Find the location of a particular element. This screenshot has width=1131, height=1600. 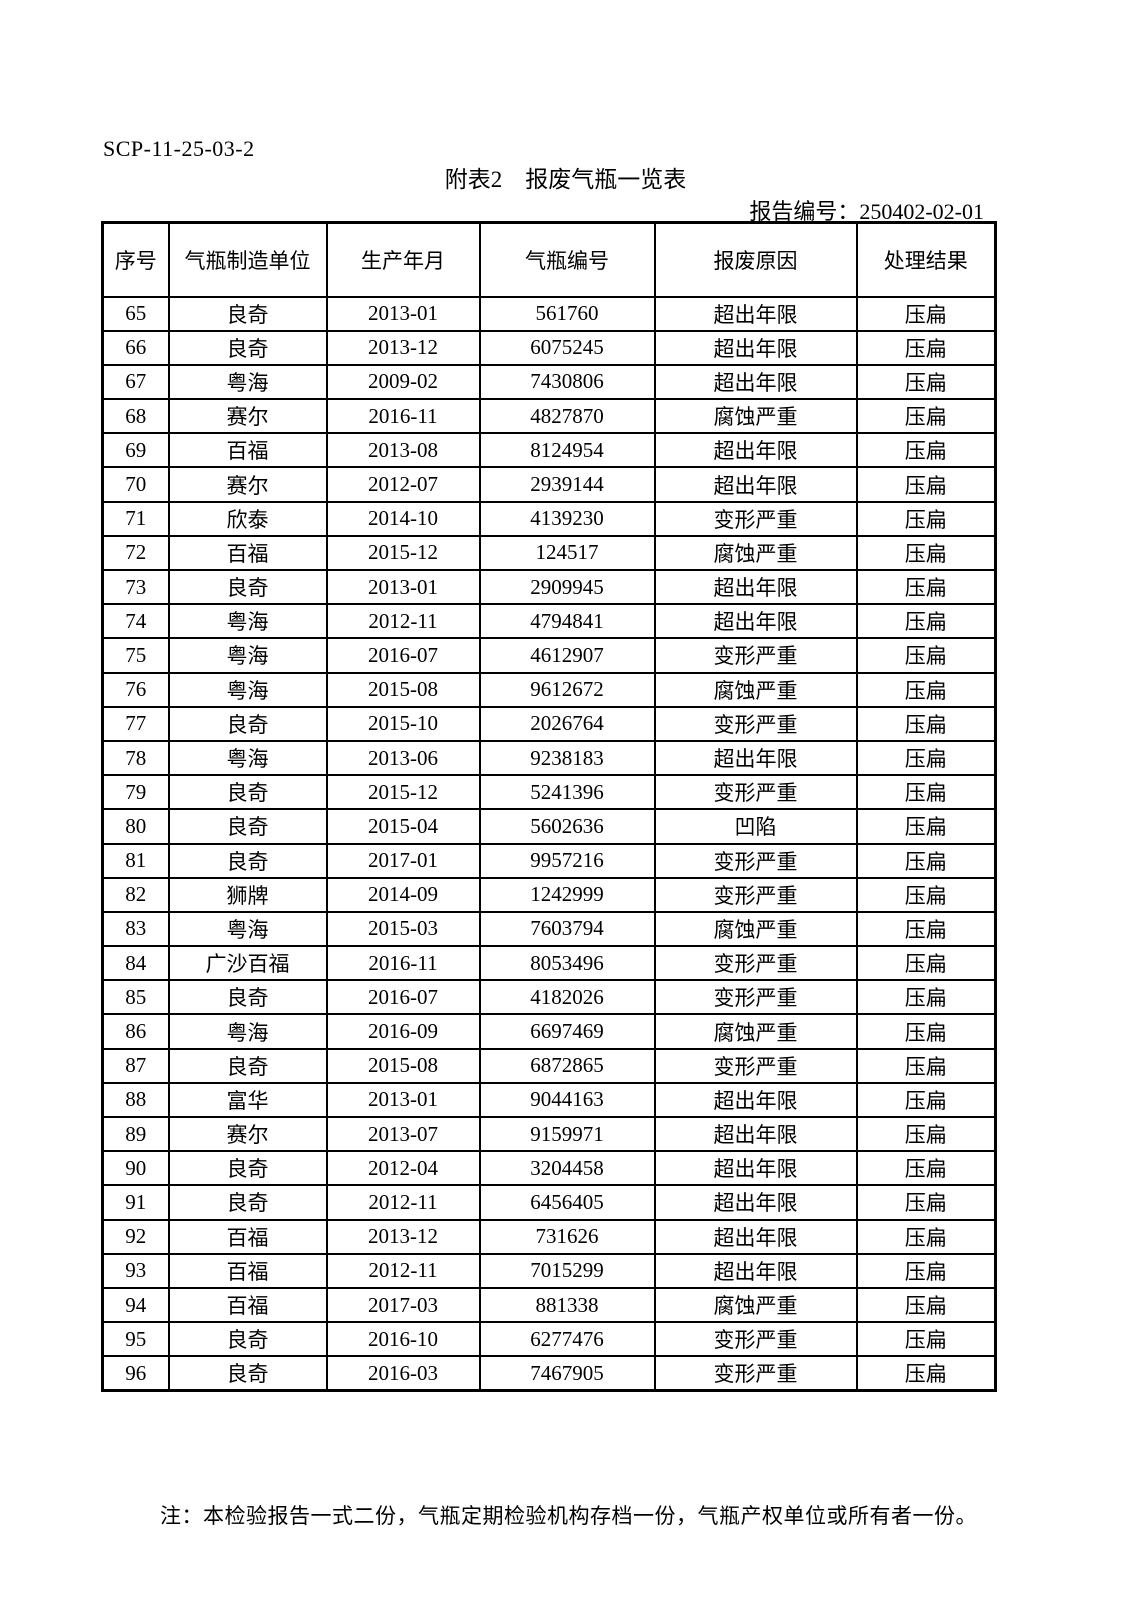

cell-cylinder_no: 731626 is located at coordinates (567, 1236).